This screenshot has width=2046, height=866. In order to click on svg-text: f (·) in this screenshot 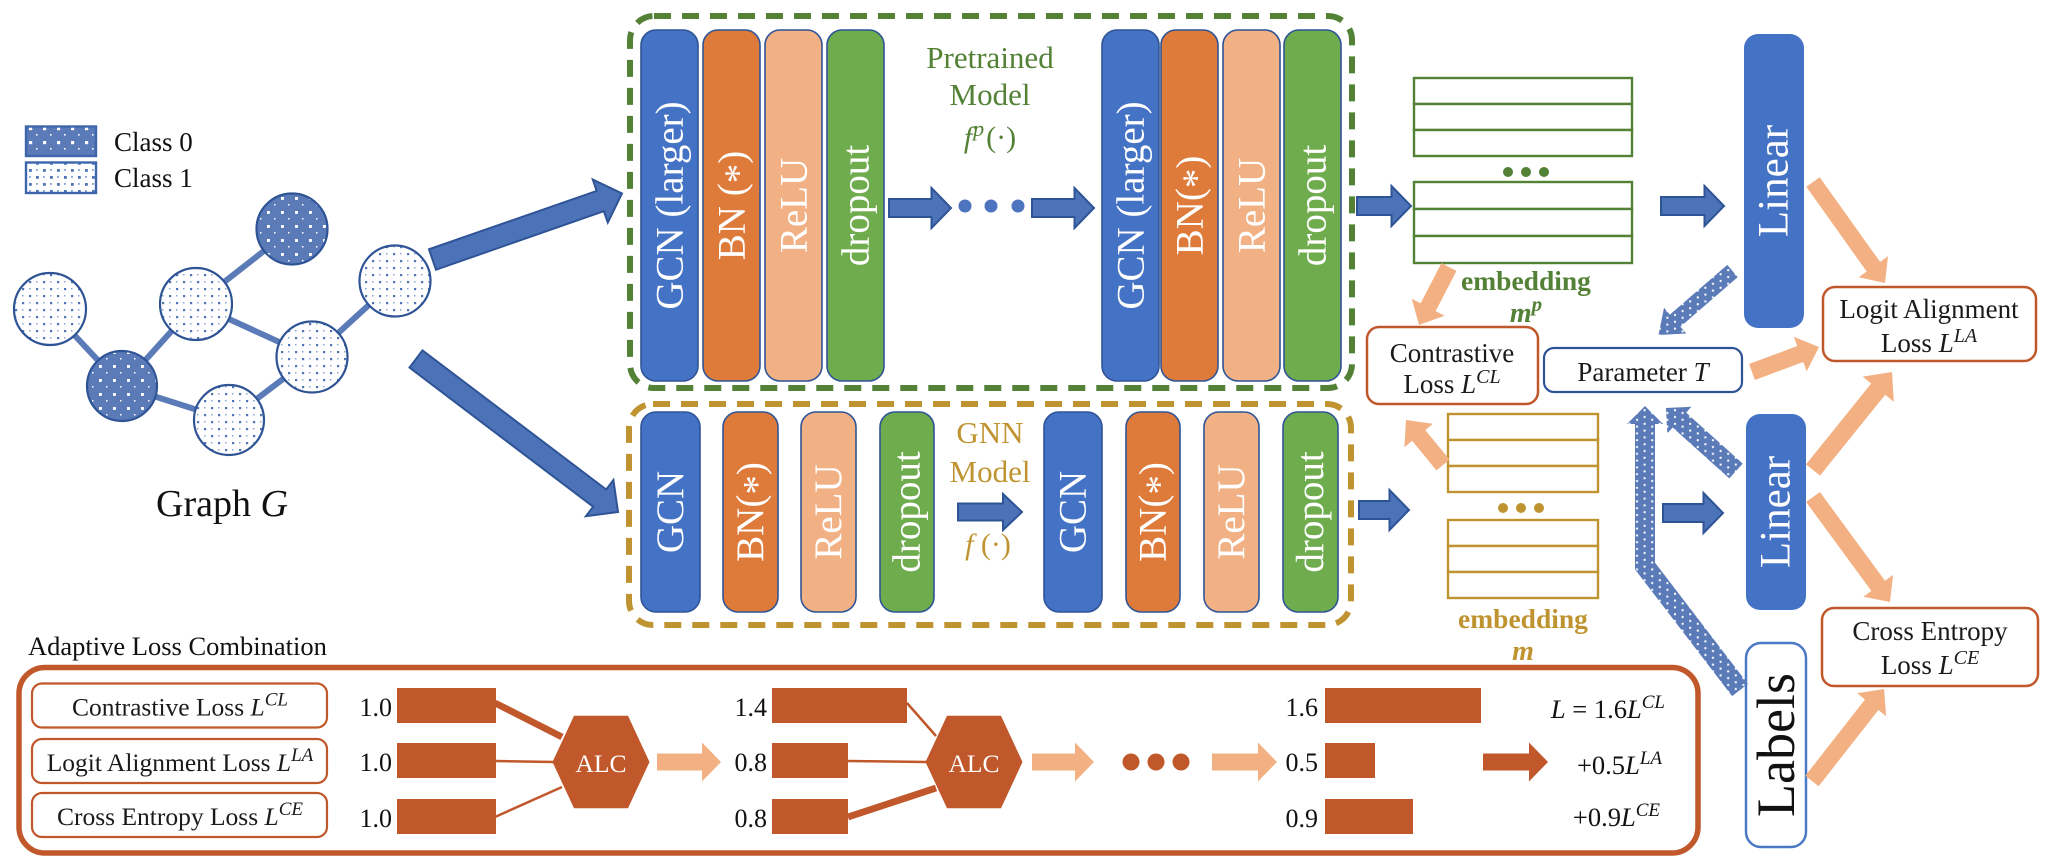, I will do `click(988, 544)`.